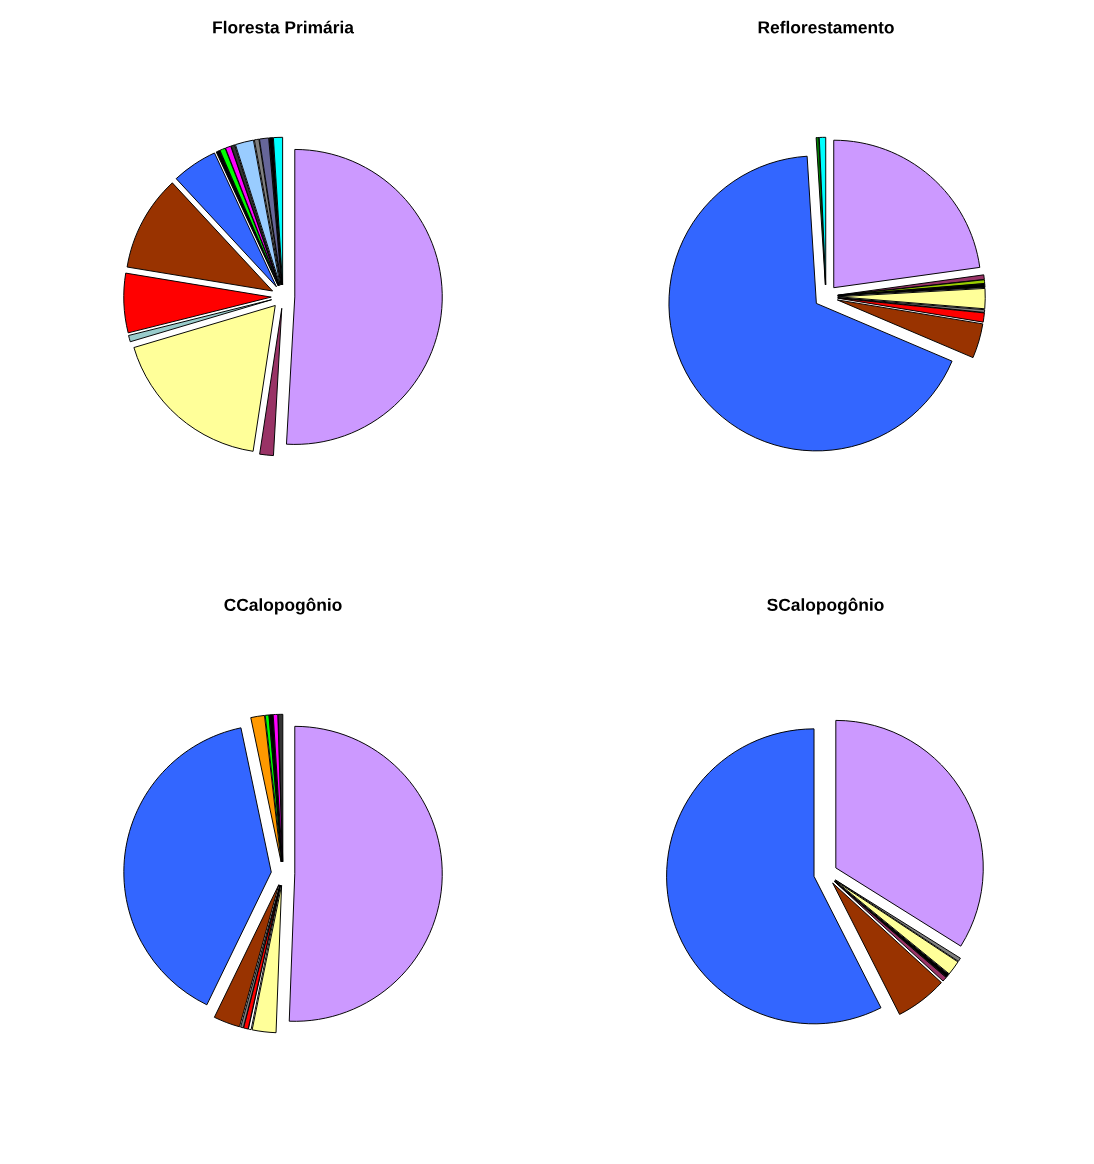 The width and height of the screenshot is (1094, 1164). What do you see at coordinates (825, 606) in the screenshot?
I see `chart-title: SCalopogônio` at bounding box center [825, 606].